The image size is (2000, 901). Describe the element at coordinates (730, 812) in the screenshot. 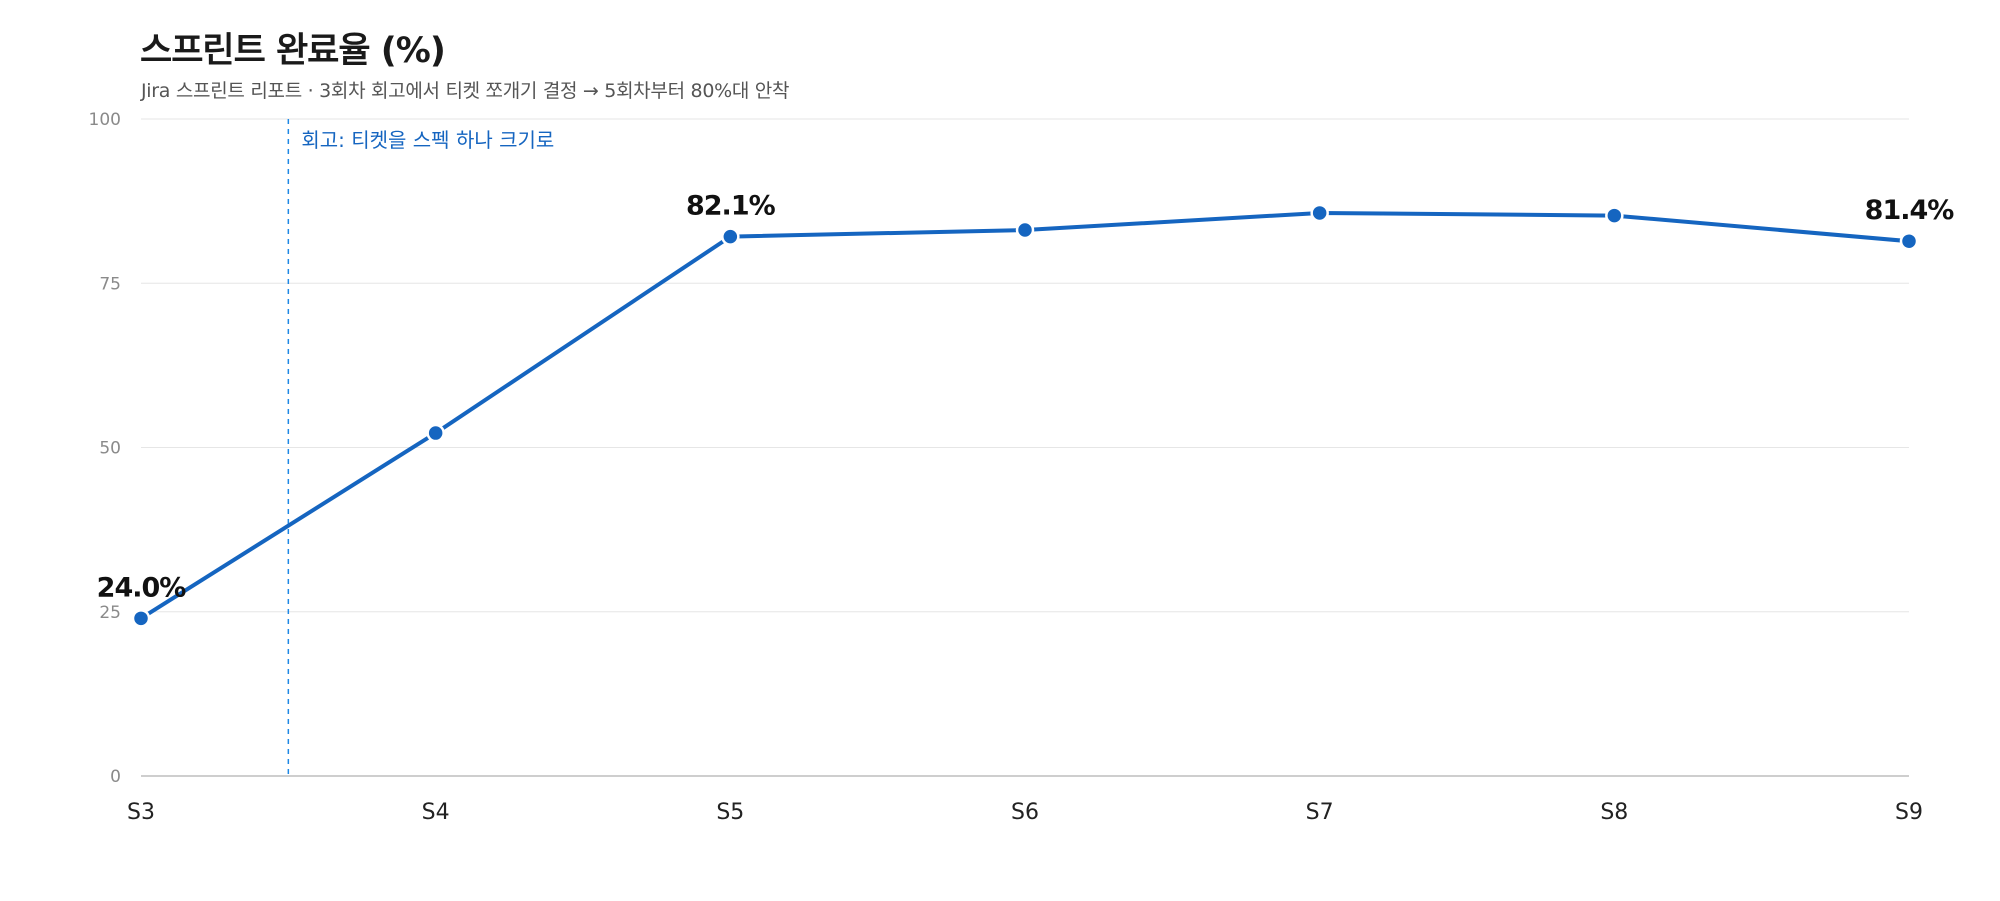

I see `x-tick-label: S5` at that location.